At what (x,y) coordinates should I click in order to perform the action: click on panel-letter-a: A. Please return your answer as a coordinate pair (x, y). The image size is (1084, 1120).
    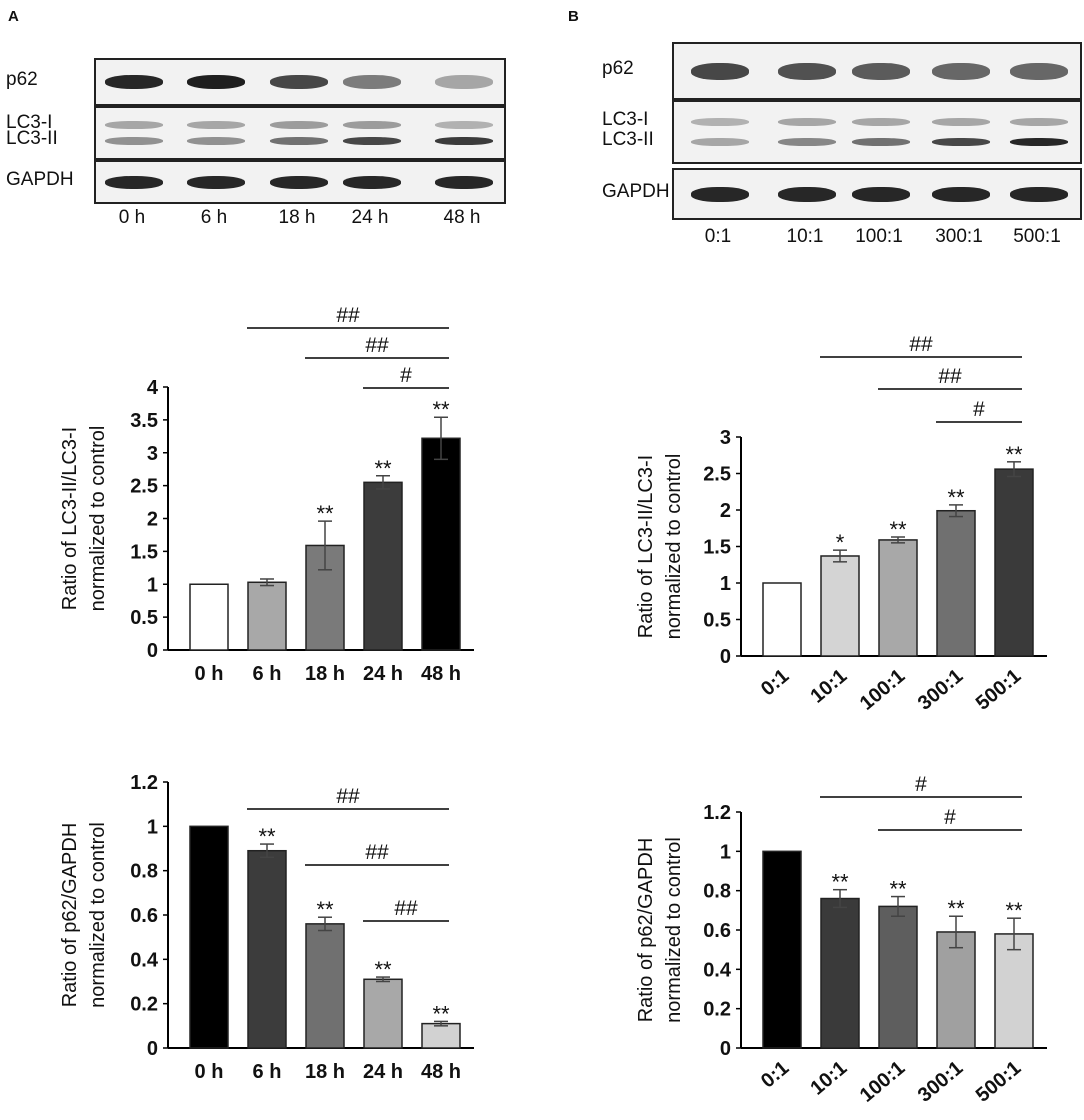
    Looking at the image, I should click on (13, 16).